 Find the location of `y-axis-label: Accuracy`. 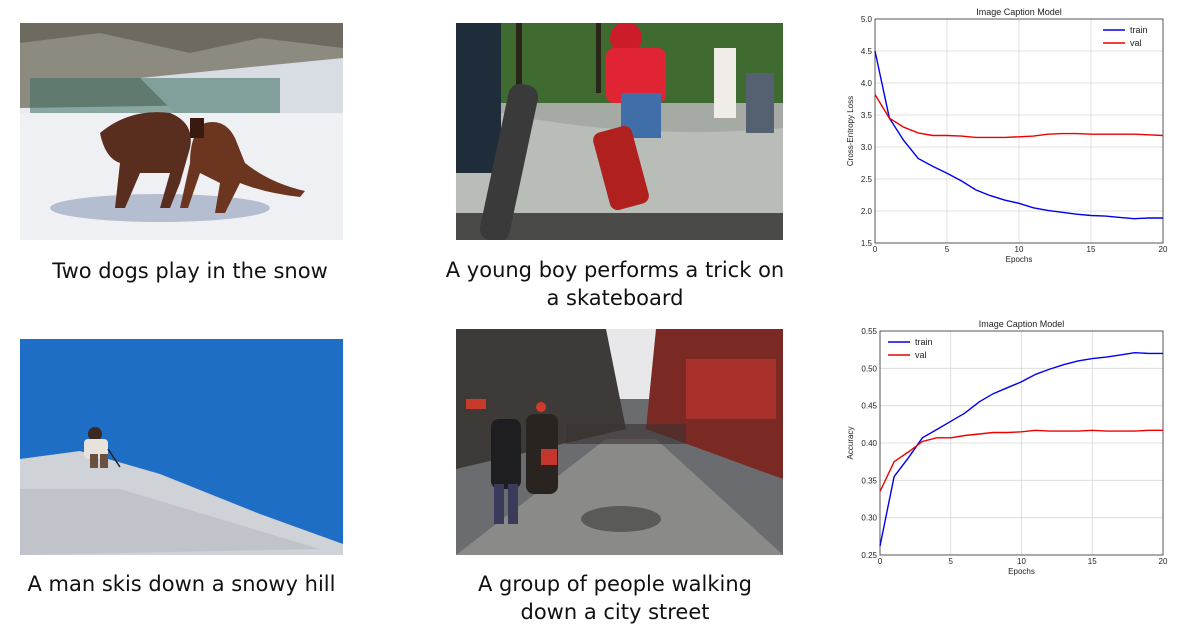

y-axis-label: Accuracy is located at coordinates (850, 443).